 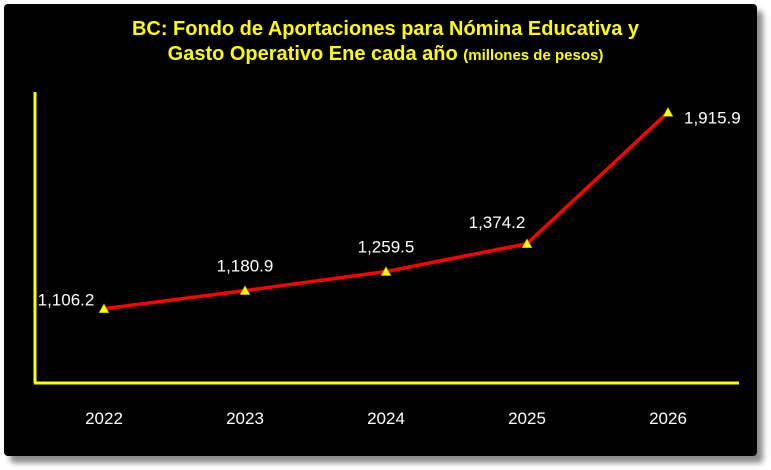 What do you see at coordinates (668, 111) in the screenshot?
I see `marker-2026` at bounding box center [668, 111].